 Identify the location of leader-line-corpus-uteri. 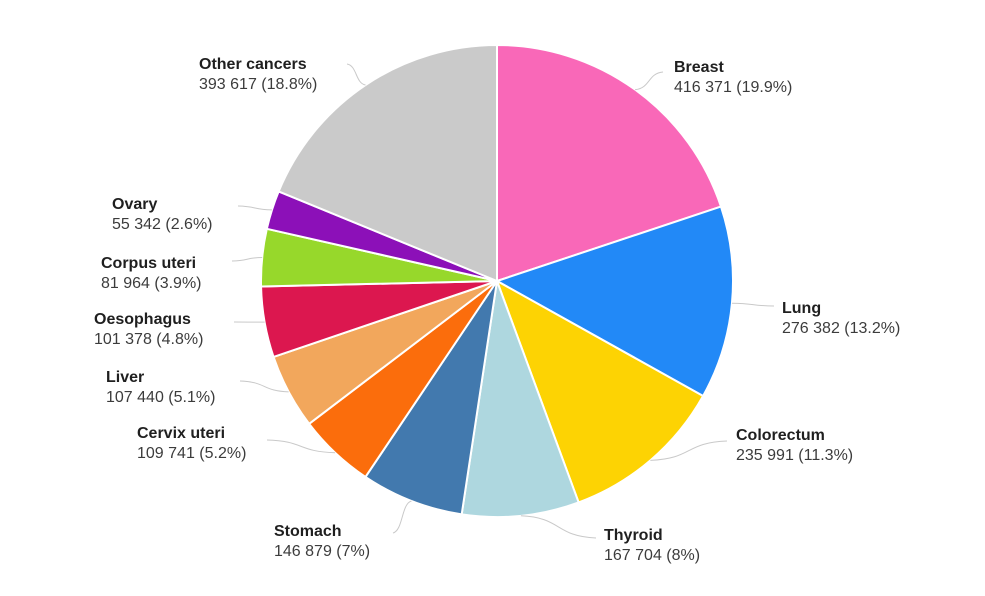
(247, 259).